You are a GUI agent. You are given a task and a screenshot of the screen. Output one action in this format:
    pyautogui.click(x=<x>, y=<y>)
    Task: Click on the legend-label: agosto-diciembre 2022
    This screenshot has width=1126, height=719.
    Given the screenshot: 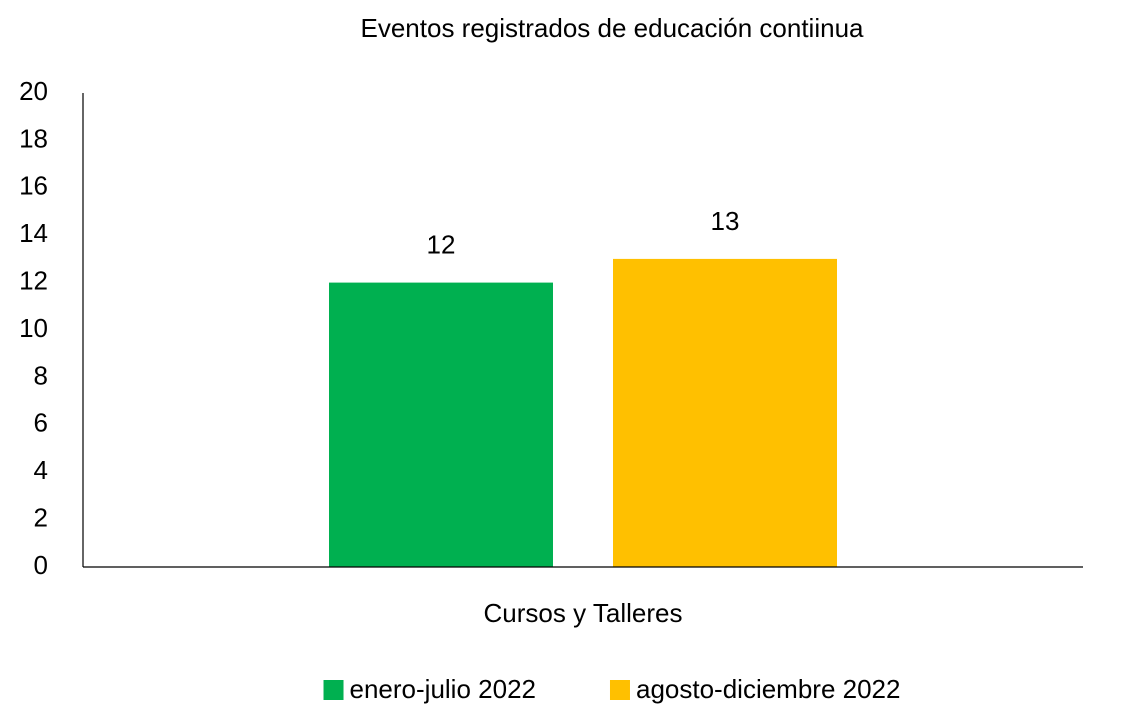 What is the action you would take?
    pyautogui.click(x=768, y=689)
    